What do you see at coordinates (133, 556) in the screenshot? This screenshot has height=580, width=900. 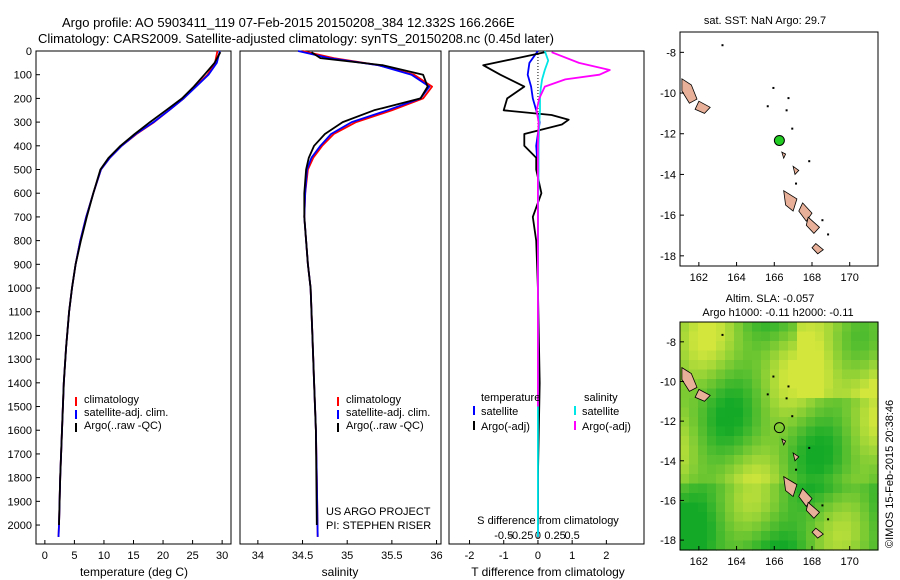 I see `x-tick-label: 15` at bounding box center [133, 556].